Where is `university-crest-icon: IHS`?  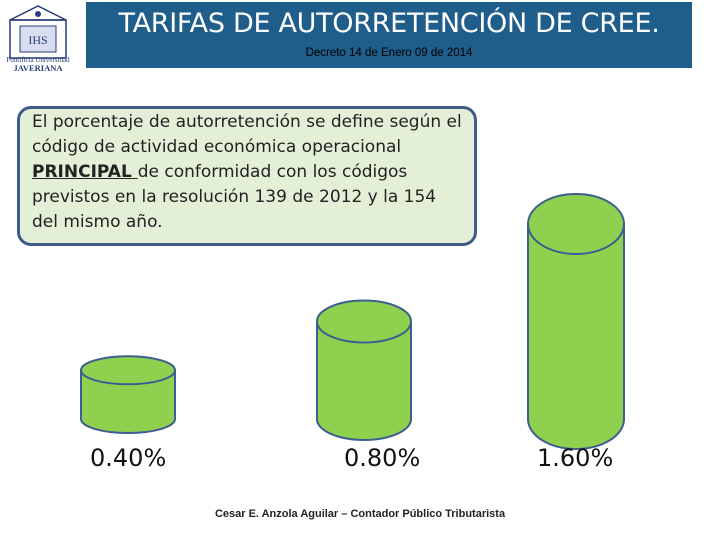
university-crest-icon: IHS is located at coordinates (38, 32).